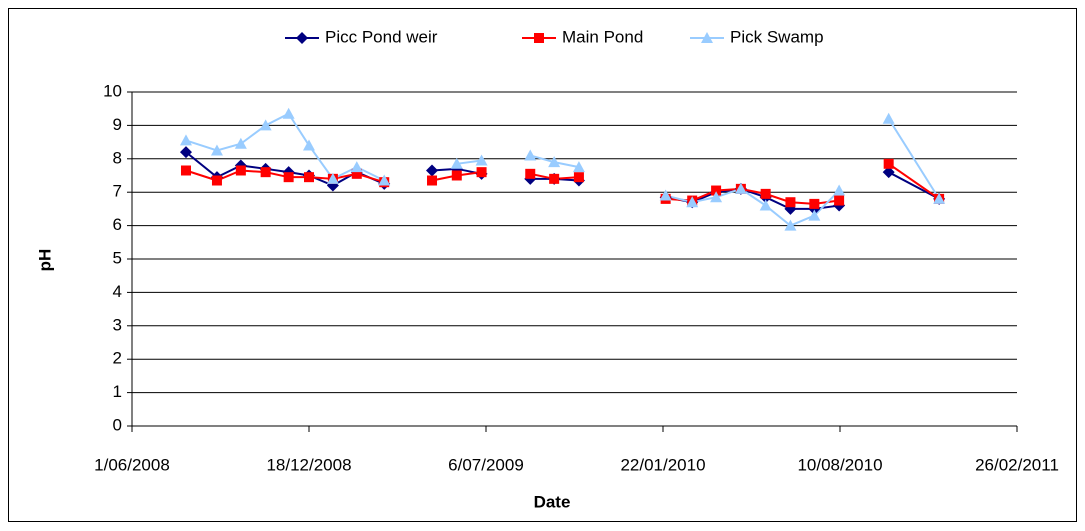 The image size is (1085, 531). I want to click on y-tick-label: 1, so click(117, 391).